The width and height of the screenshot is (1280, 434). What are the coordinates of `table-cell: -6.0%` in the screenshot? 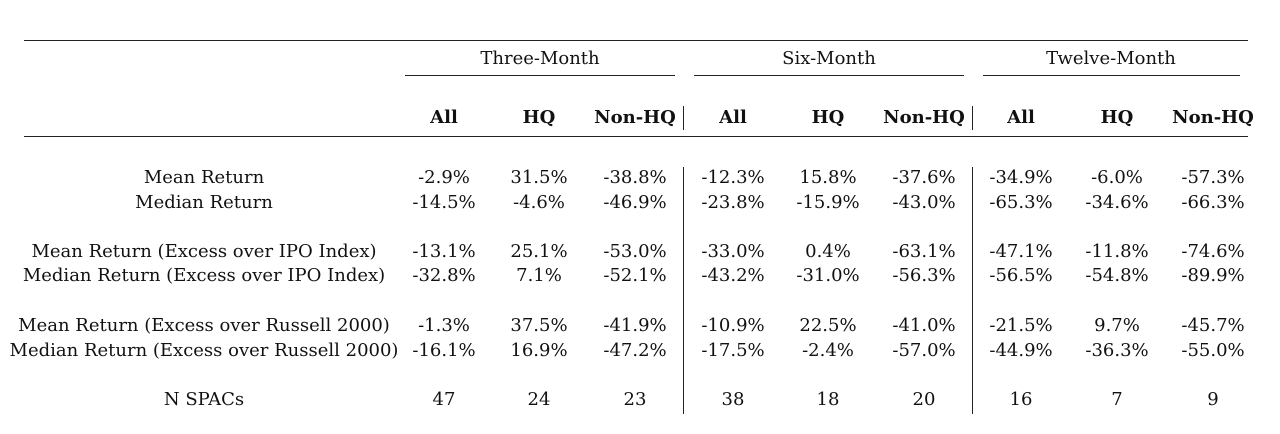 It's located at (1117, 177).